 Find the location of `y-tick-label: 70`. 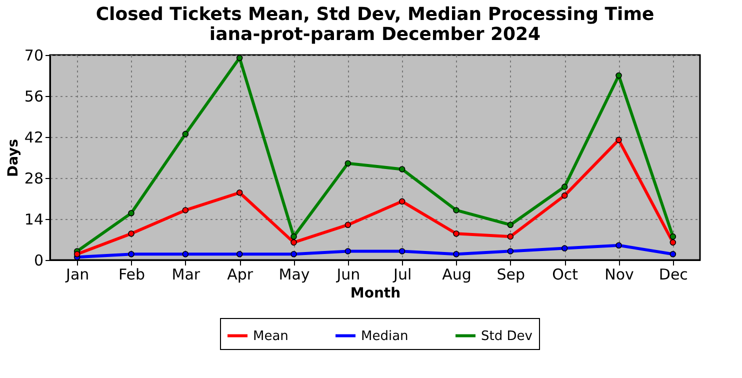

y-tick-label: 70 is located at coordinates (34, 55).